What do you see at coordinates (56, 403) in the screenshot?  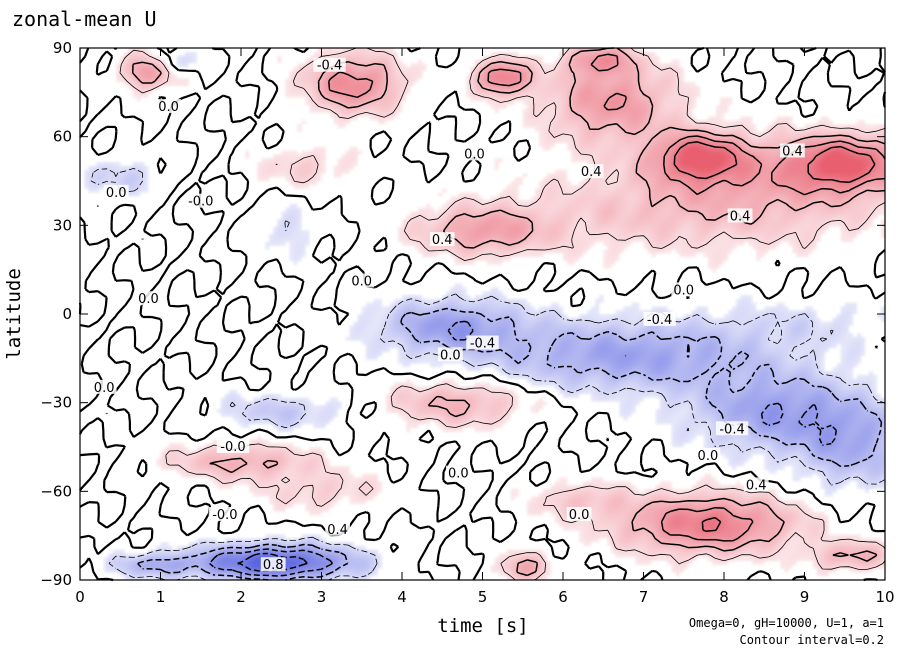 I see `y-tick-label: −30` at bounding box center [56, 403].